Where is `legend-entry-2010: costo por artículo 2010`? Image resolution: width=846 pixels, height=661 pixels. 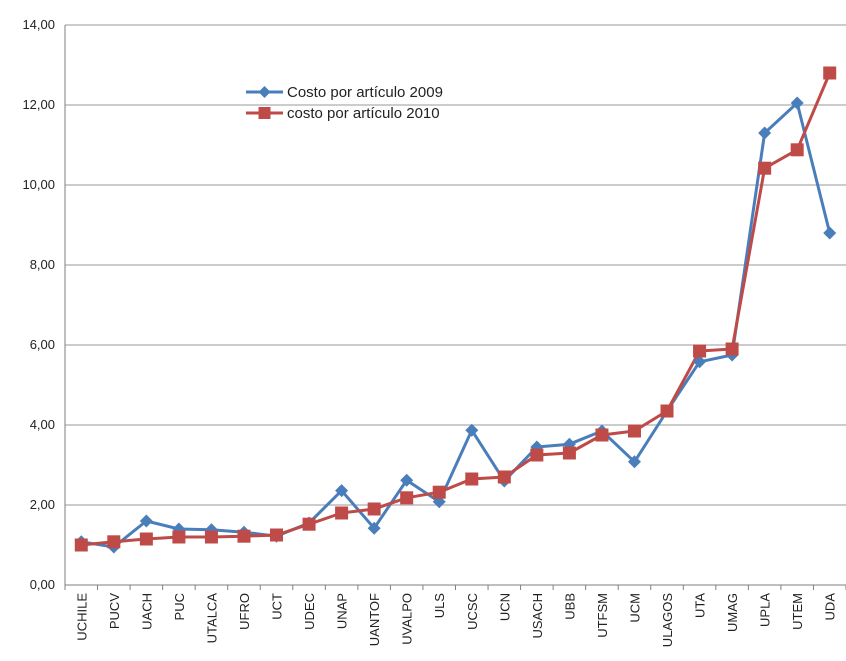
legend-entry-2010: costo por artículo 2010 is located at coordinates (343, 113).